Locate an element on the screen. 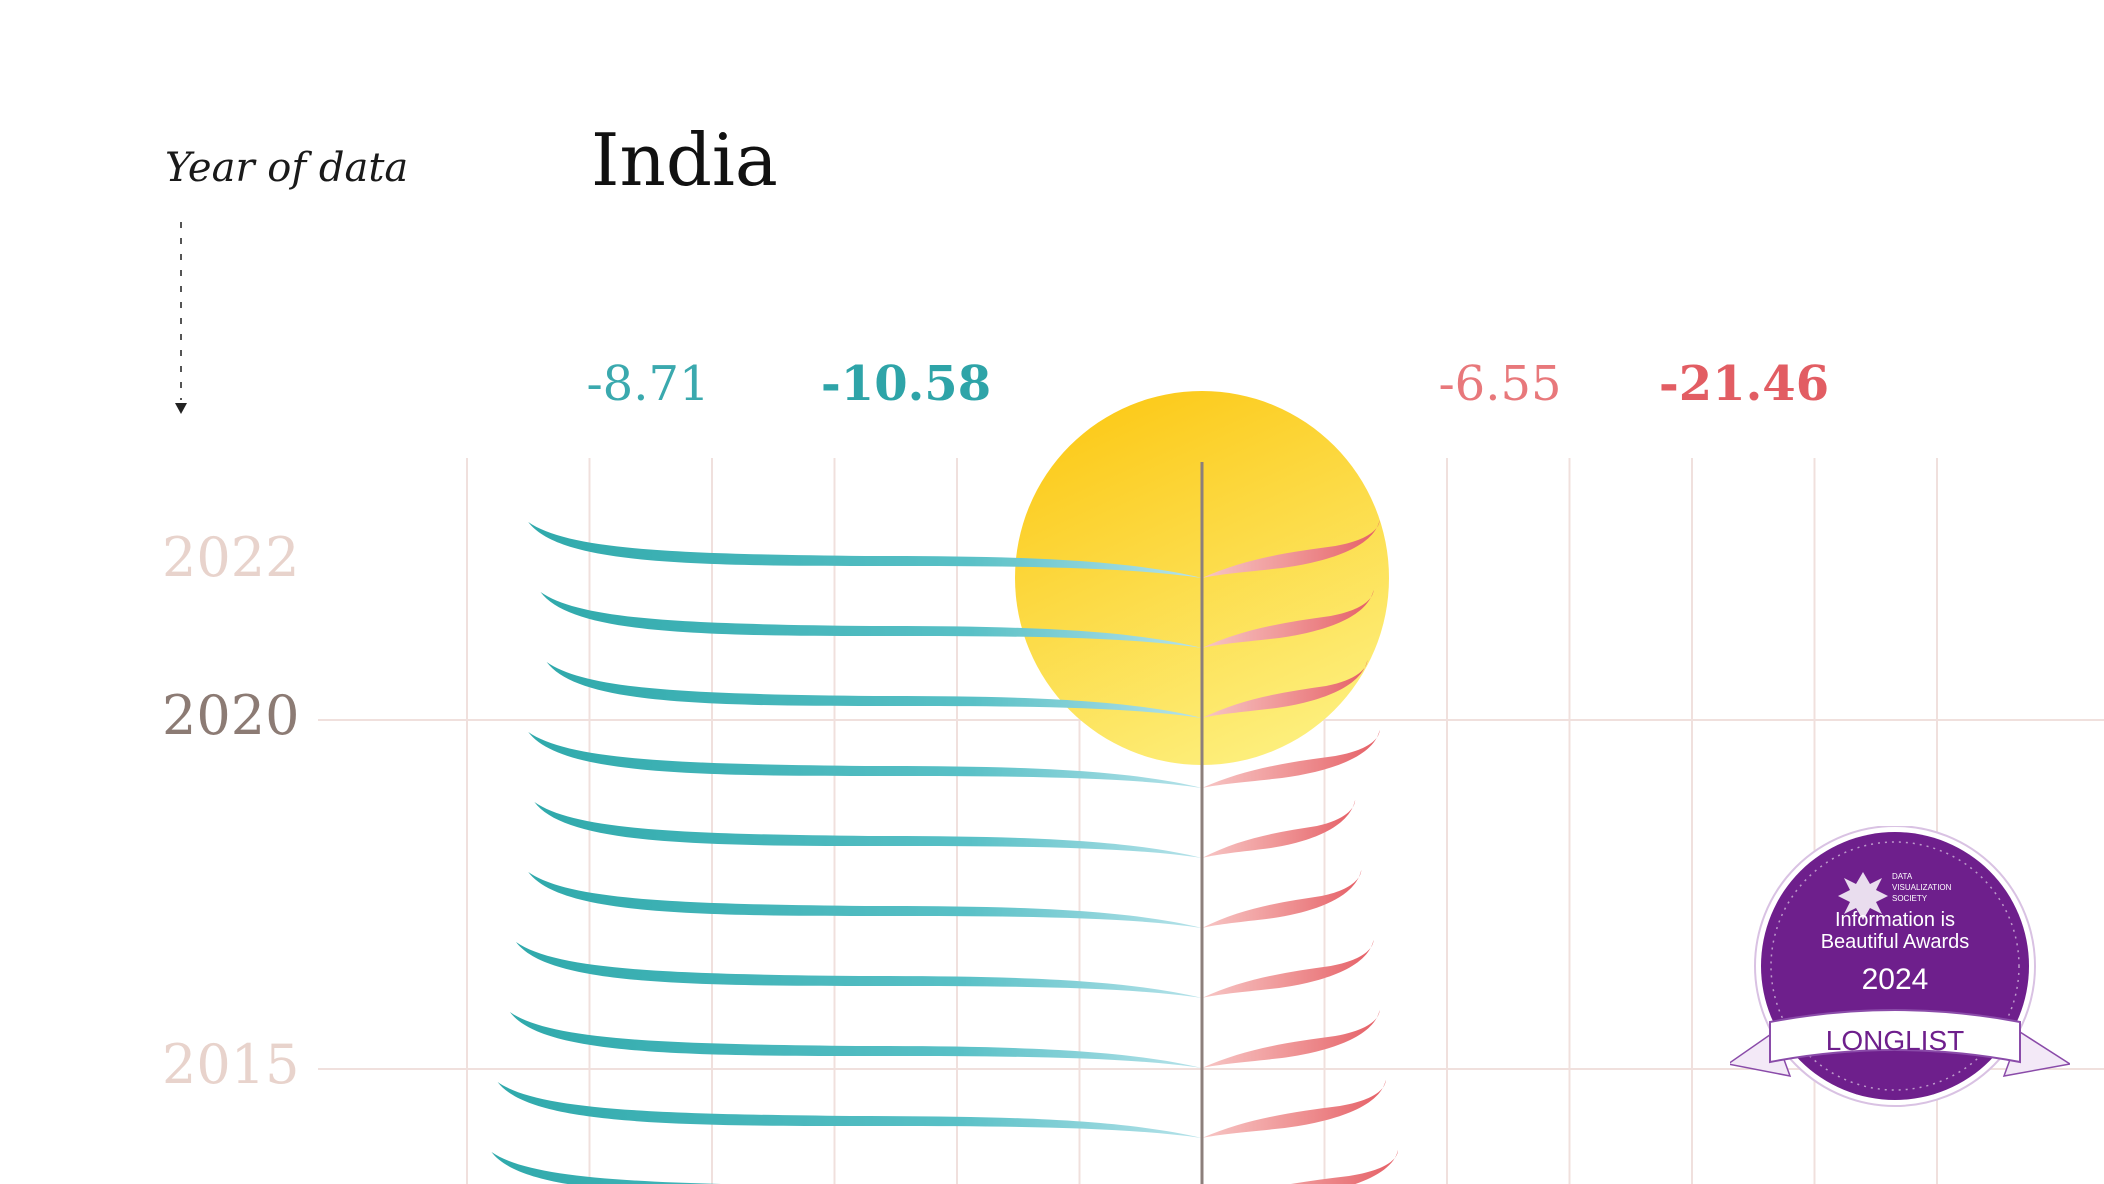 This screenshot has width=2104, height=1184. badge-line-2: Beautiful Awards is located at coordinates (1895, 942).